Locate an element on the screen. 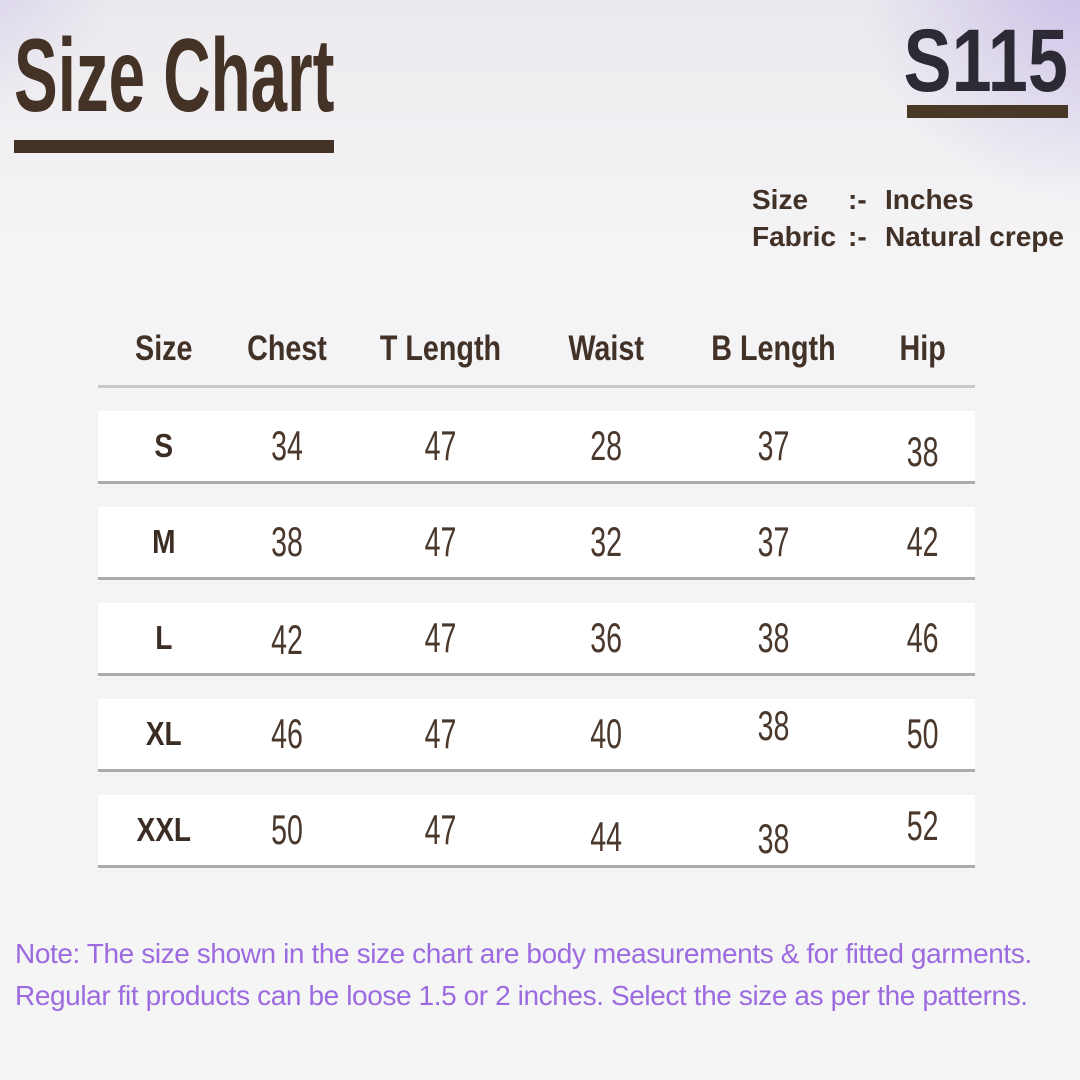 The width and height of the screenshot is (1080, 1080). size-cell: S is located at coordinates (164, 445).